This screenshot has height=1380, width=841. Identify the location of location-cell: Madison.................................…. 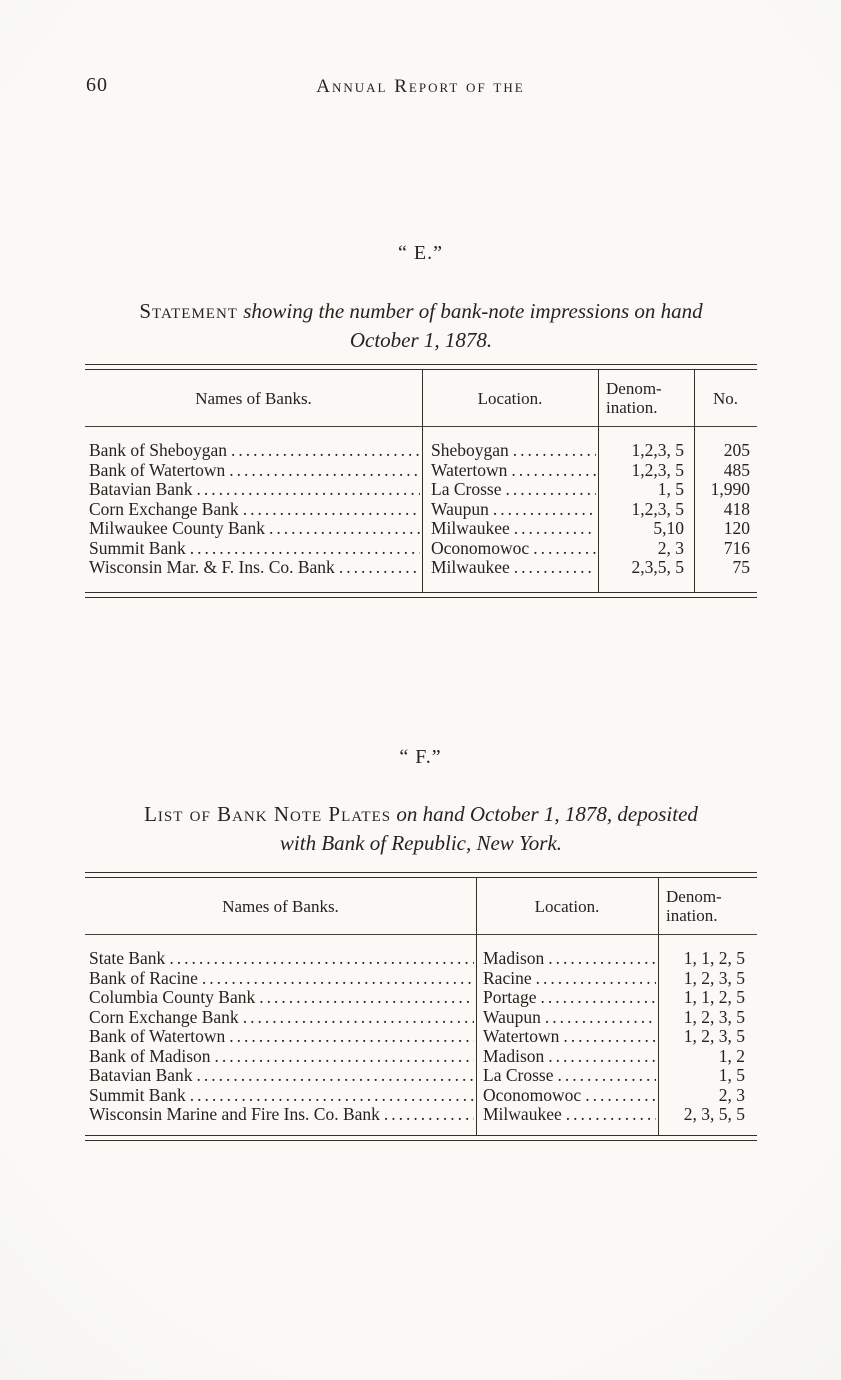
(567, 959).